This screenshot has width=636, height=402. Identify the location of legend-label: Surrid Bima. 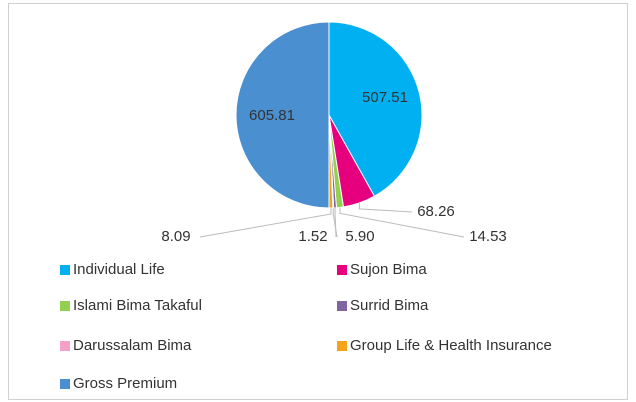
(389, 305).